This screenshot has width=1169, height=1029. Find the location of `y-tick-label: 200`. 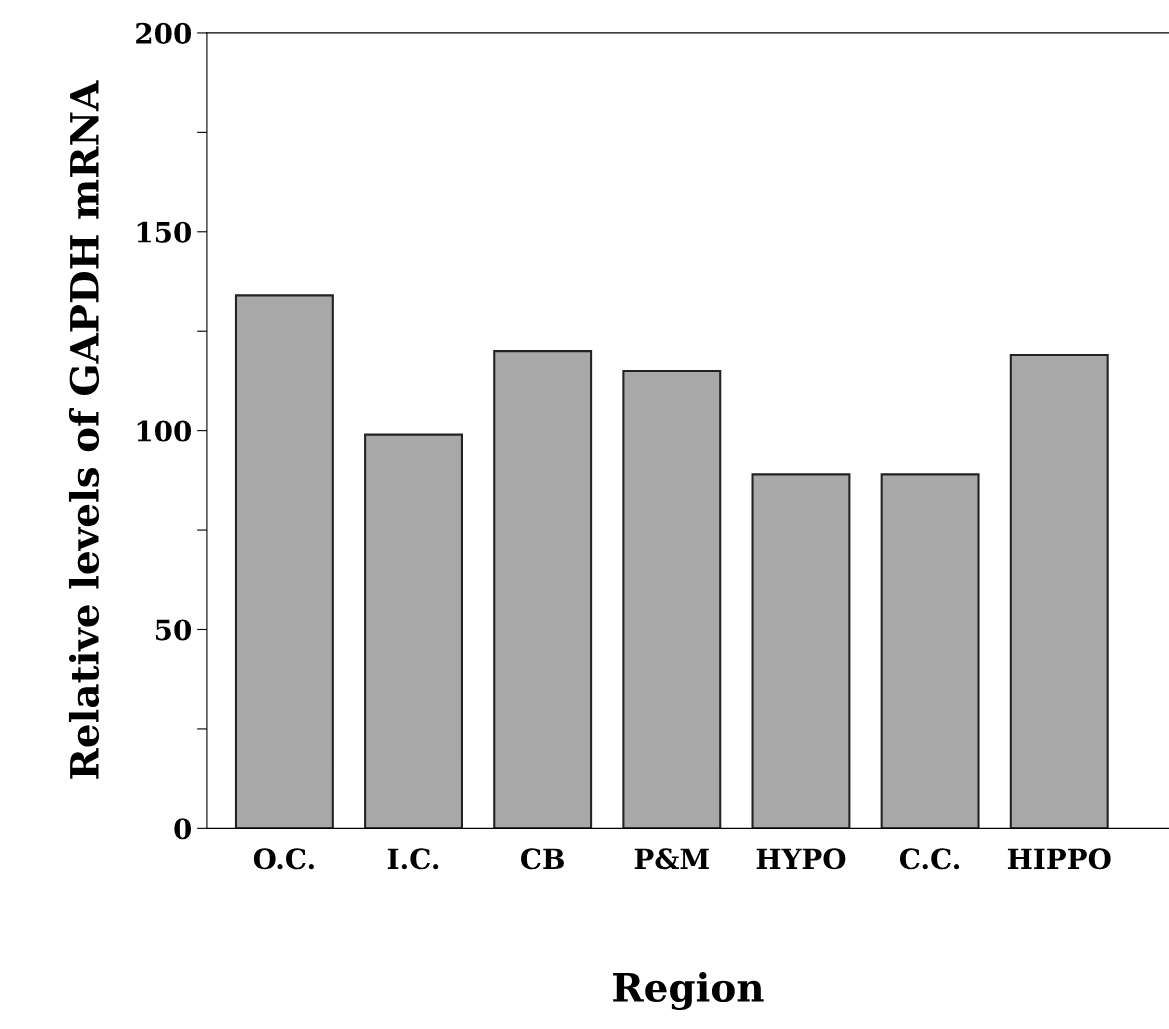

y-tick-label: 200 is located at coordinates (164, 33).